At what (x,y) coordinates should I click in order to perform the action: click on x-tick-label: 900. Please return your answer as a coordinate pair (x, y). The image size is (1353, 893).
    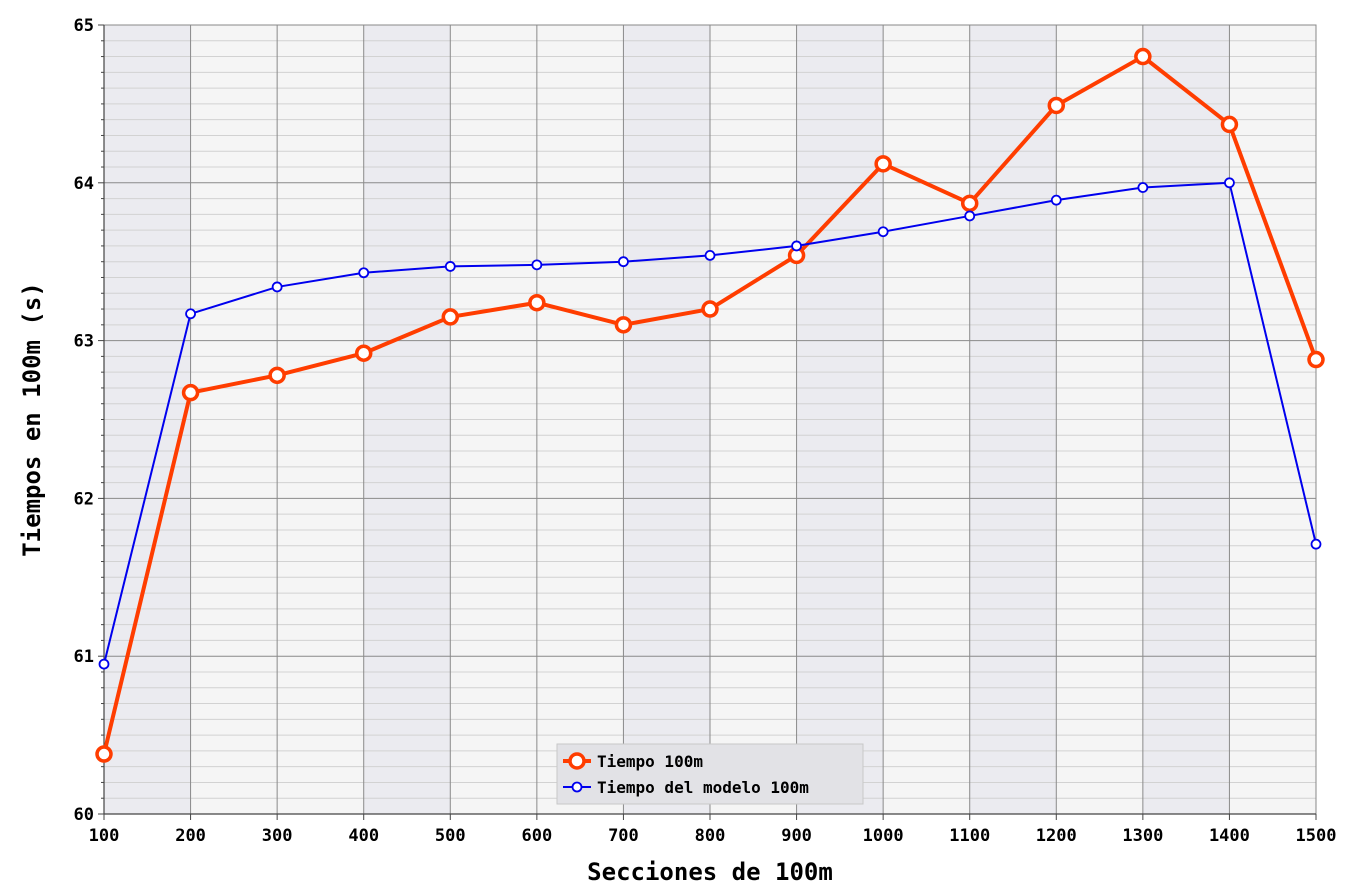
    Looking at the image, I should click on (796, 836).